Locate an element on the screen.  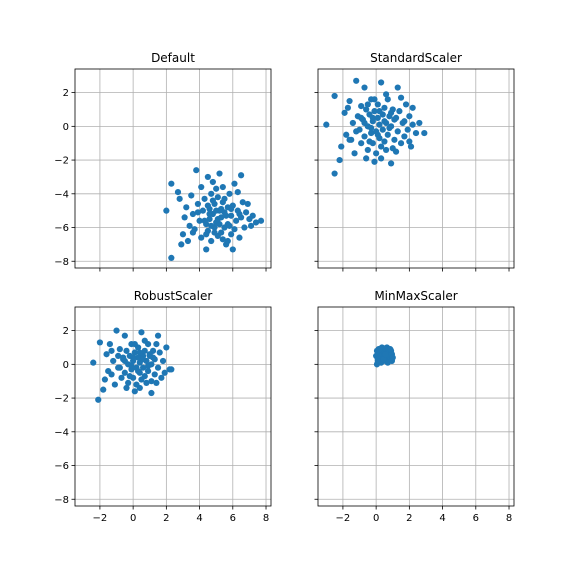
subplot-standard-scaler: StandardScaler is located at coordinates (414, 161).